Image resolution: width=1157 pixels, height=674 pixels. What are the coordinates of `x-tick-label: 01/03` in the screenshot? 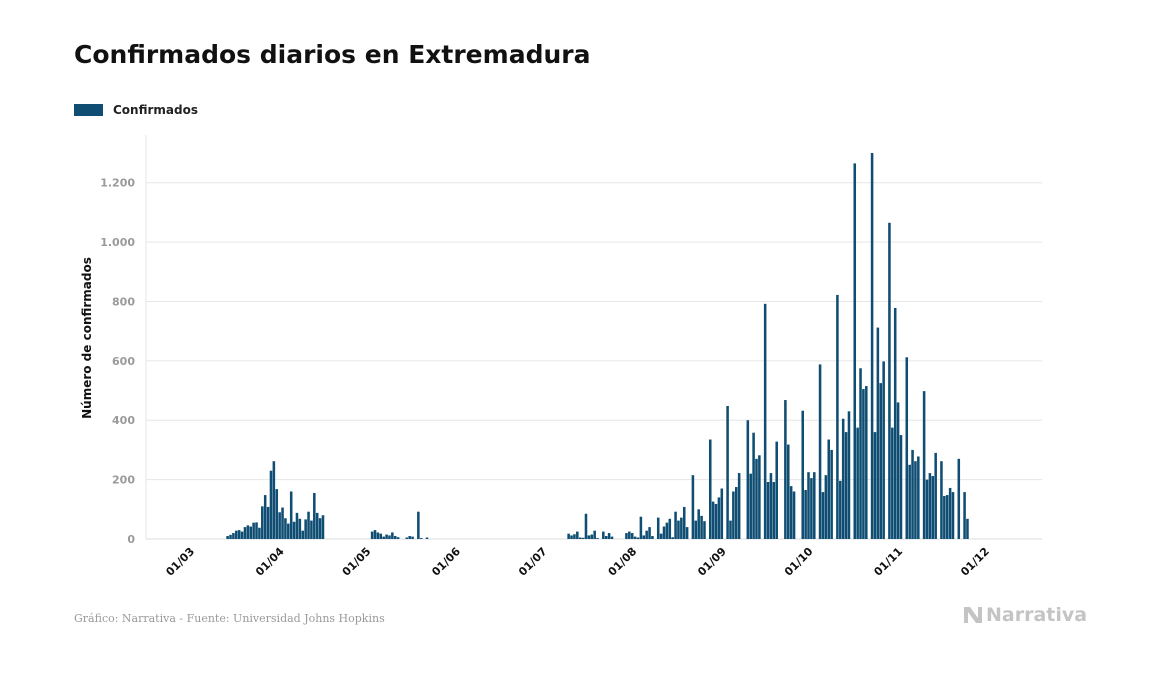 It's located at (180, 562).